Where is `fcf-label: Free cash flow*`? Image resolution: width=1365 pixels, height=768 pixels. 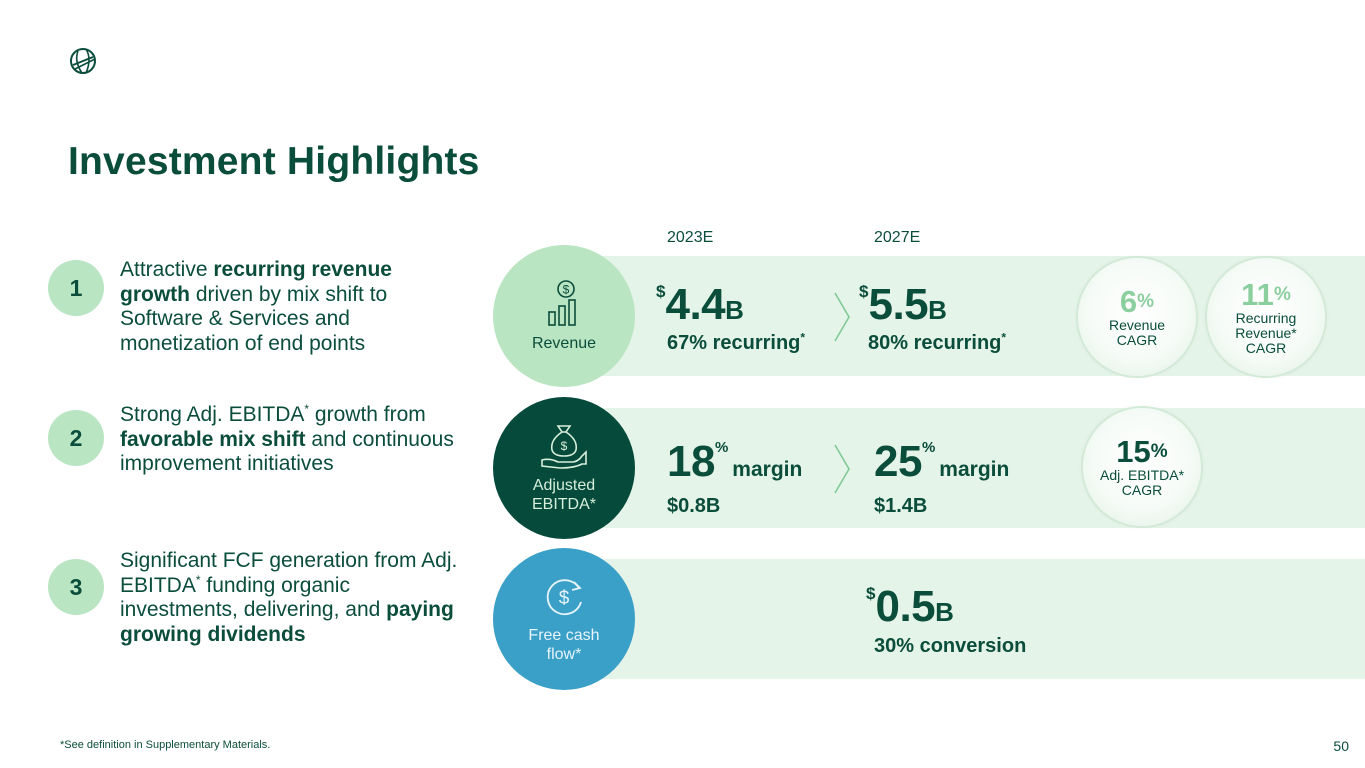
fcf-label: Free cash flow* is located at coordinates (564, 645).